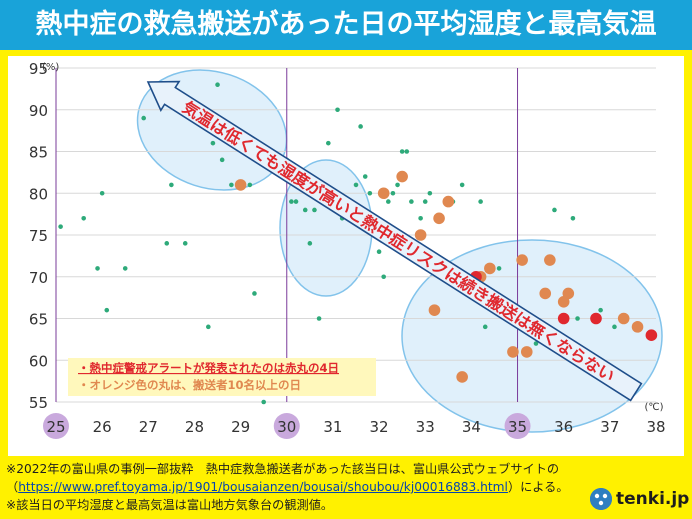  What do you see at coordinates (148, 427) in the screenshot?
I see `x-tick-label: 27` at bounding box center [148, 427].